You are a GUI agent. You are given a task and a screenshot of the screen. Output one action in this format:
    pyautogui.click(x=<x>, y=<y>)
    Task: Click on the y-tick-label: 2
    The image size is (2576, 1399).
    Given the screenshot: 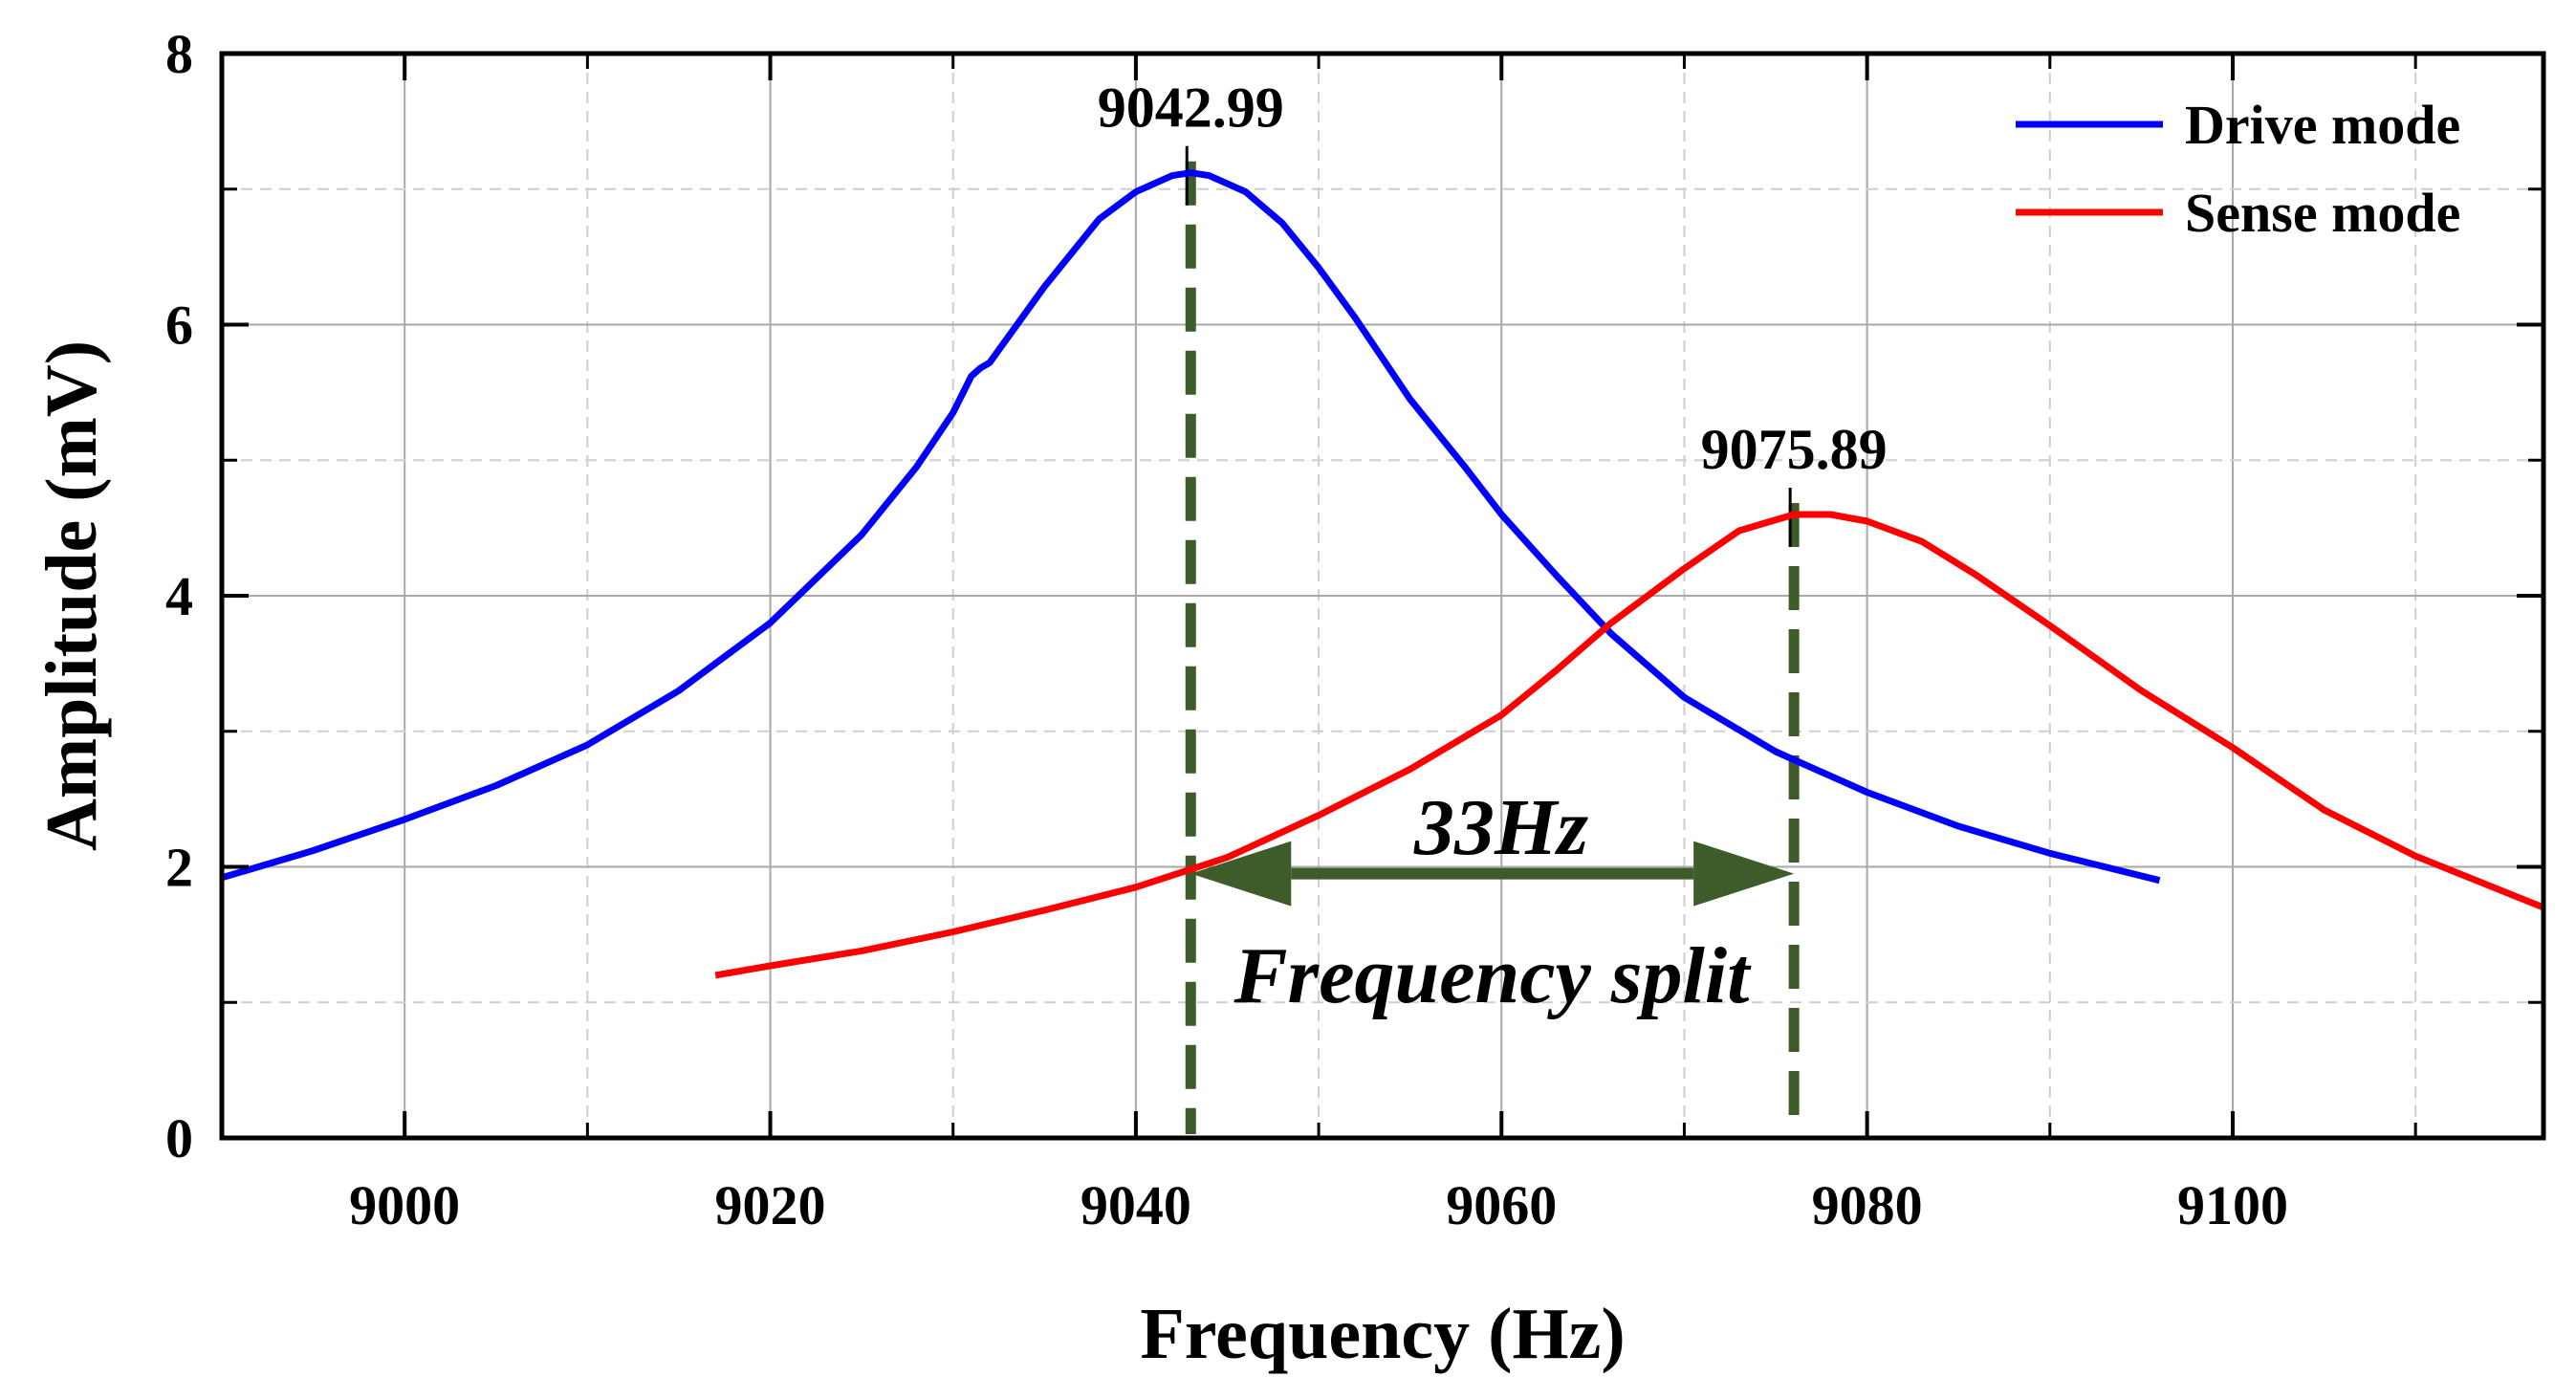 What is the action you would take?
    pyautogui.click(x=179, y=868)
    